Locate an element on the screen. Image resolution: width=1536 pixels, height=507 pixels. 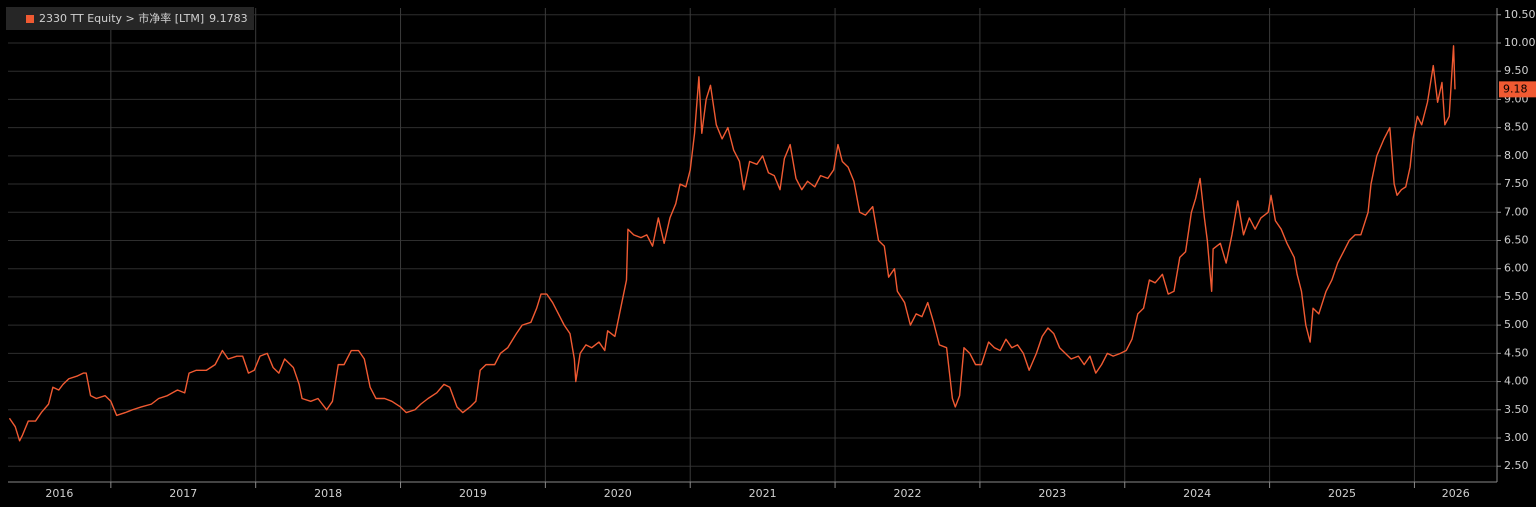
legend-box is located at coordinates (130, 18).